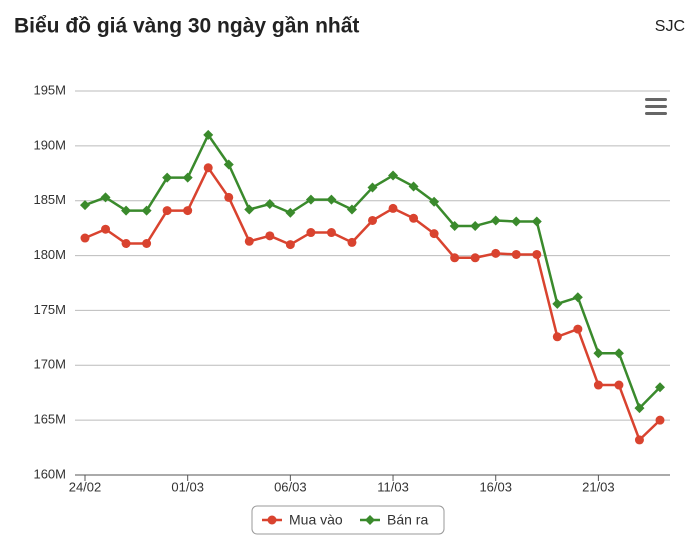 Image resolution: width=700 pixels, height=543 pixels. I want to click on x-tick-label: 06/03, so click(290, 486).